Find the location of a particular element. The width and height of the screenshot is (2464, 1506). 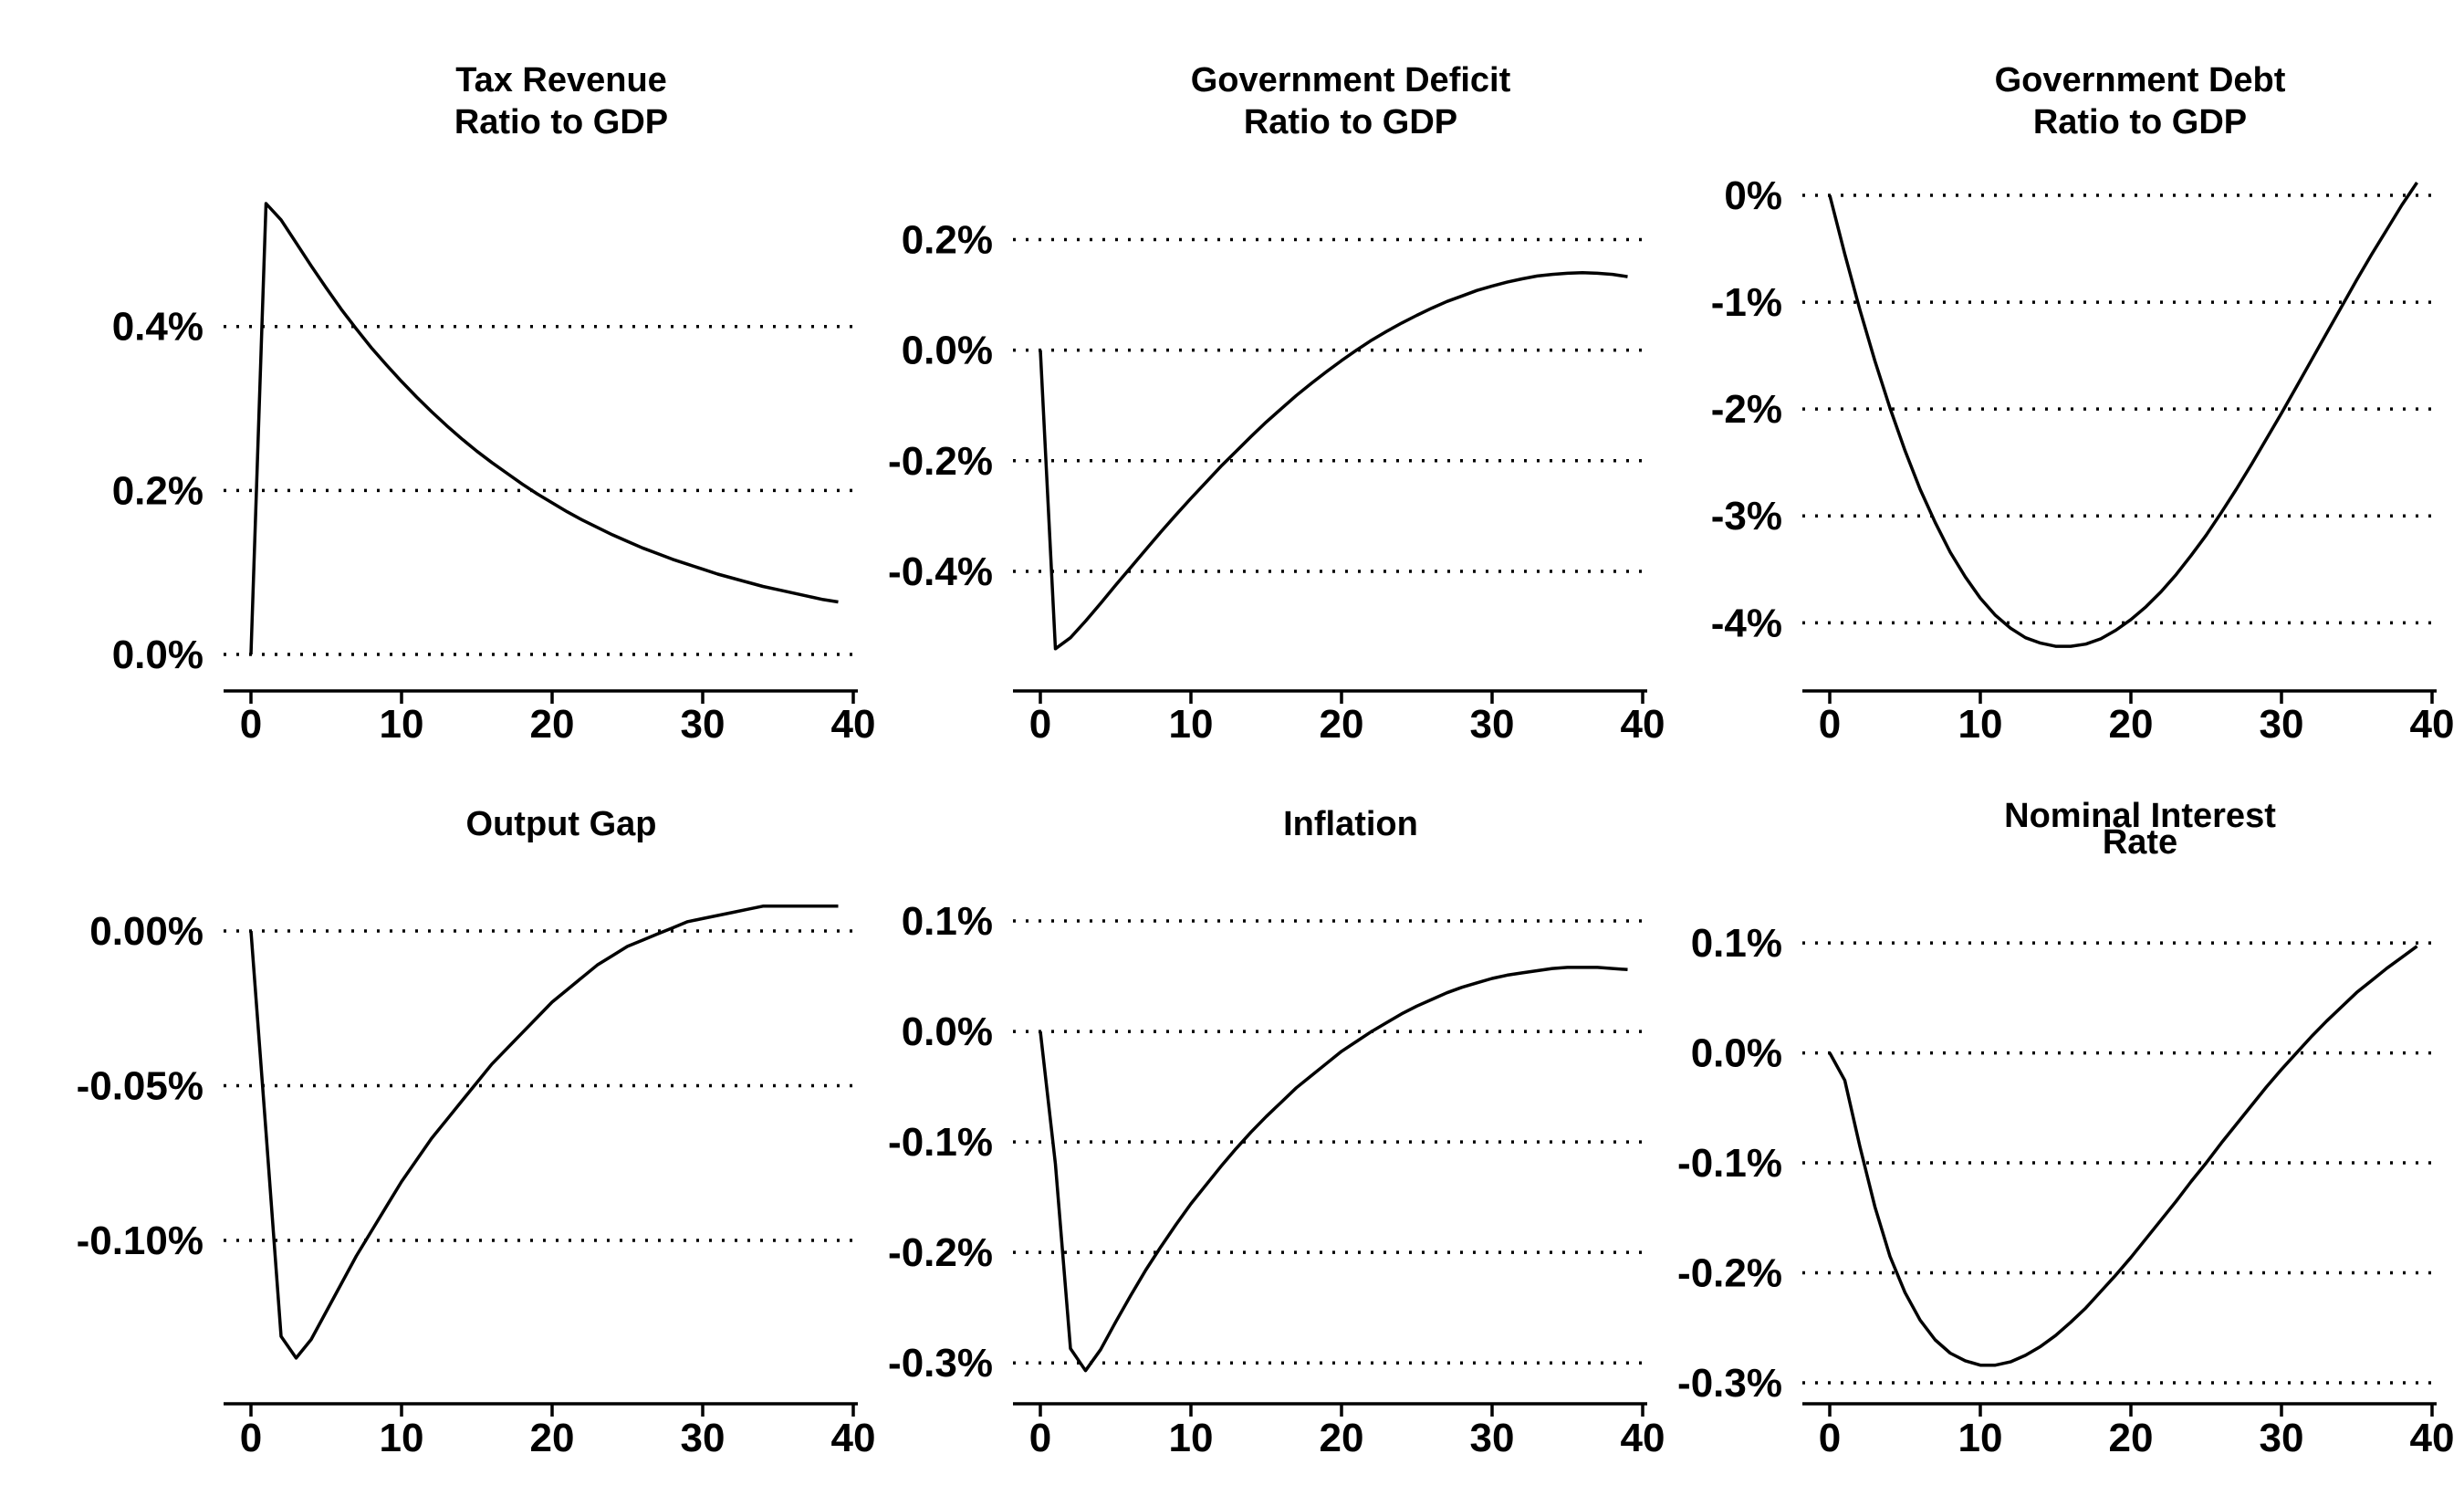

y-tick-label: 0.00% is located at coordinates (146, 931).